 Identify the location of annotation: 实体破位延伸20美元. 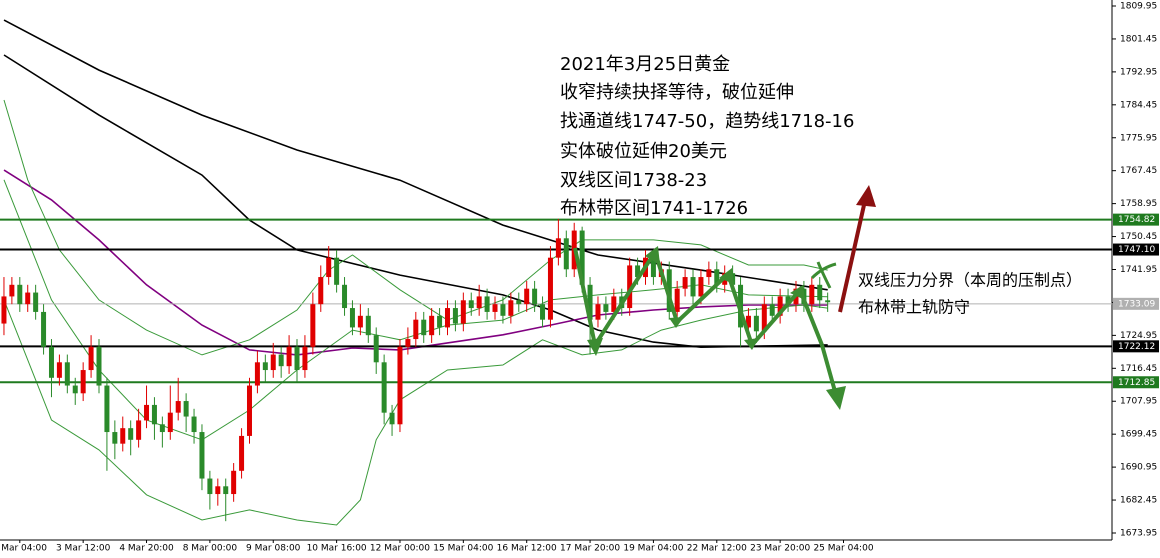
(643, 151).